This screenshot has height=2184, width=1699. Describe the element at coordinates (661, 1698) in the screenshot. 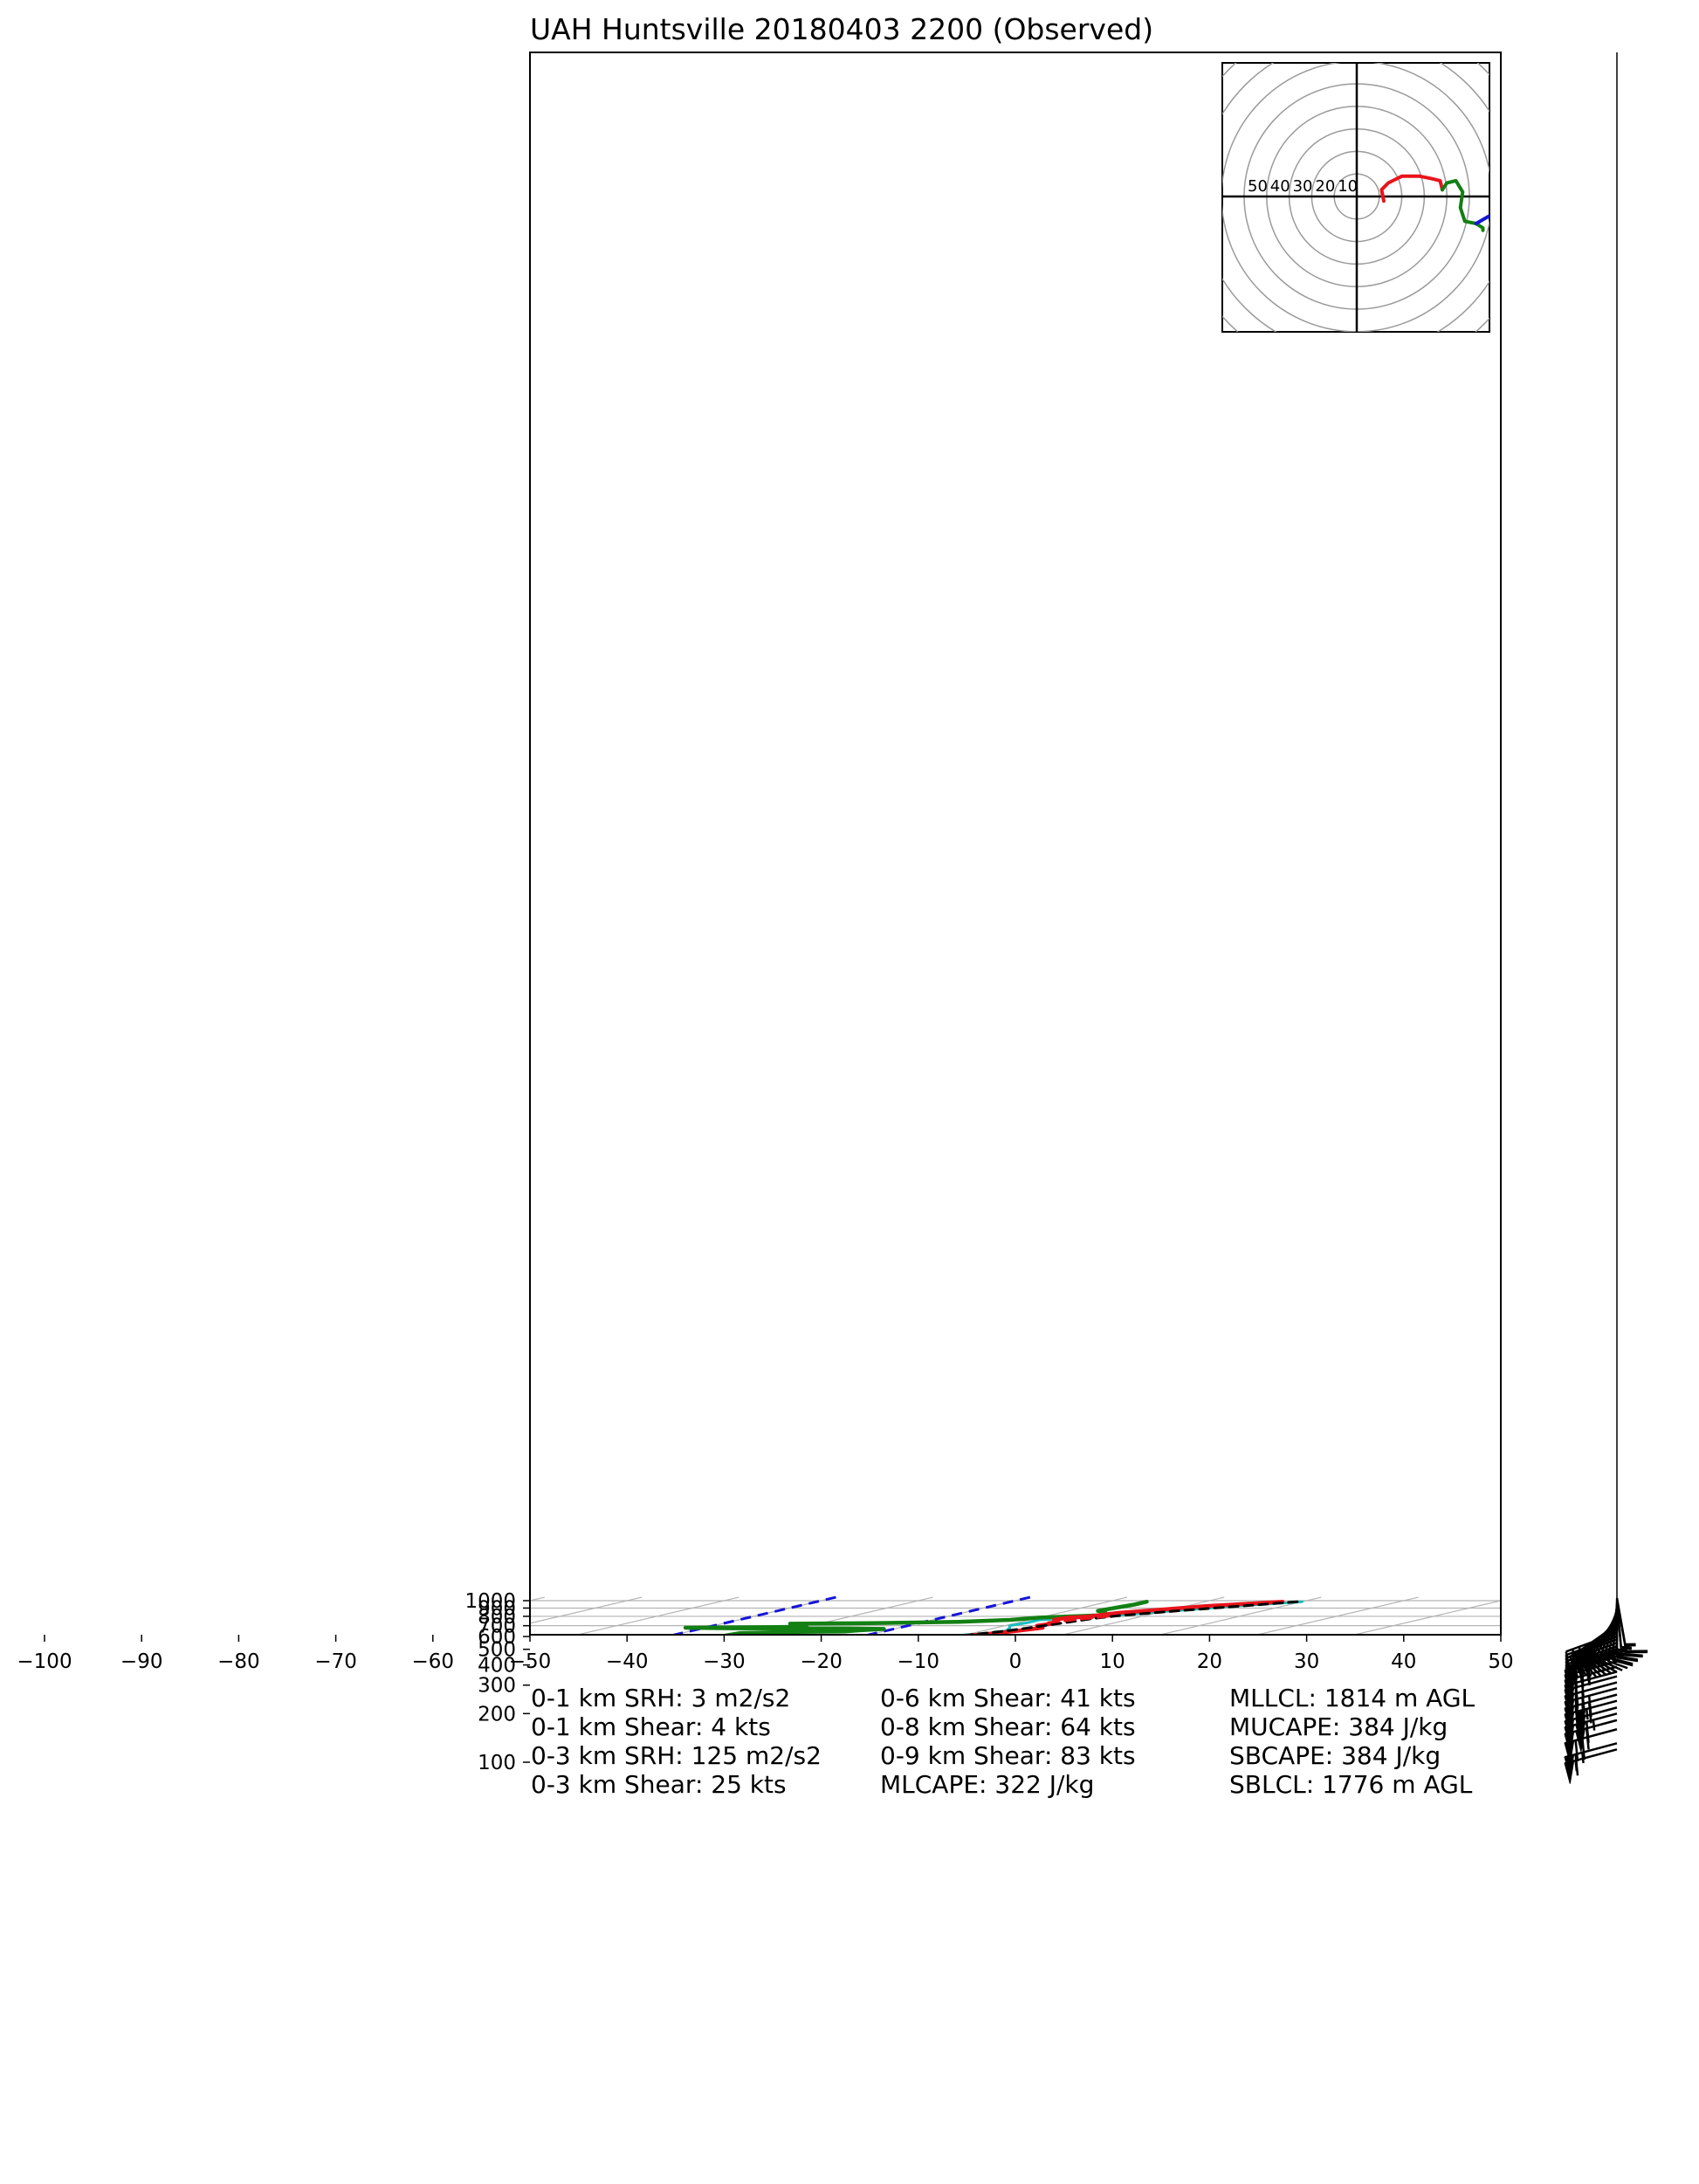

I see `stat-srh-0-1km: 0-1 km SRH: 3 m2/s2` at that location.